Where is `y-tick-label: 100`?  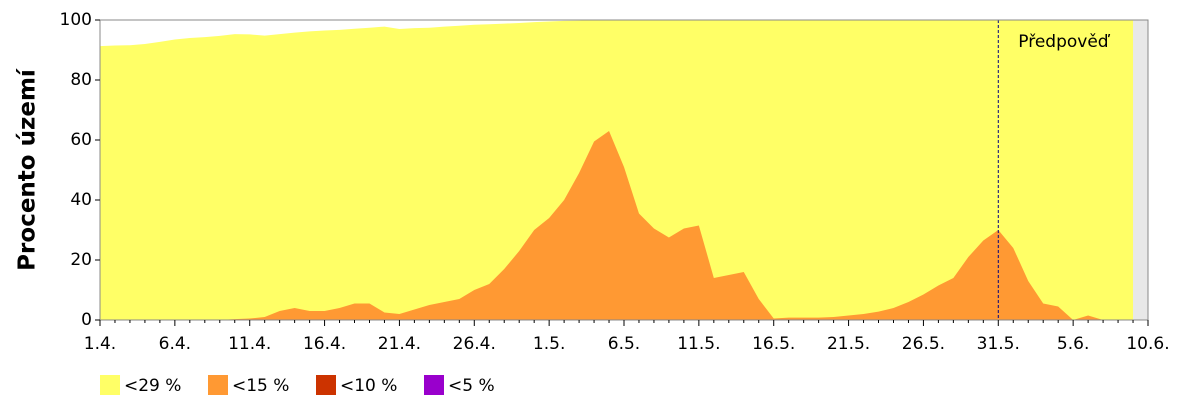 y-tick-label: 100 is located at coordinates (76, 20).